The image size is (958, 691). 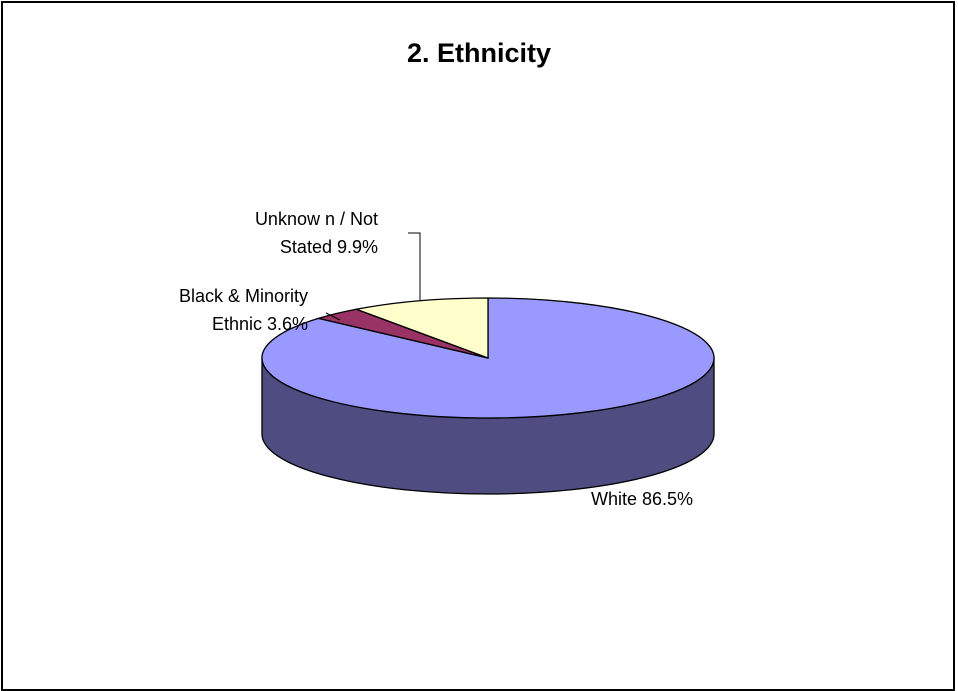 I want to click on data-label-unknown-line1: Unknow n / Not, so click(x=316, y=219).